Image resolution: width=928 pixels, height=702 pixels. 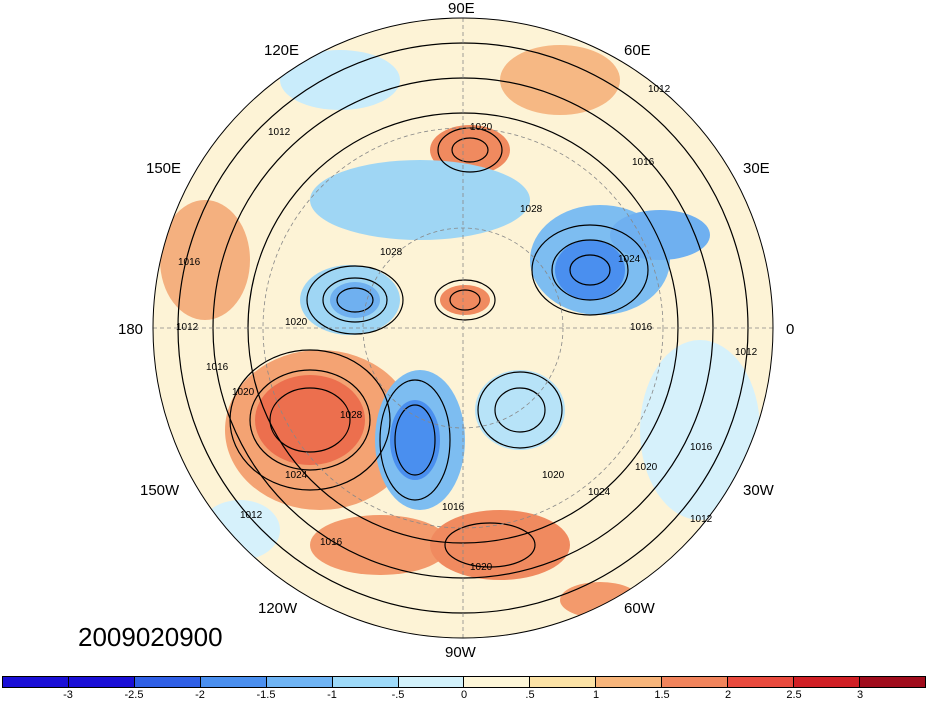 What do you see at coordinates (460, 652) in the screenshot?
I see `lon-label-90w: 90W` at bounding box center [460, 652].